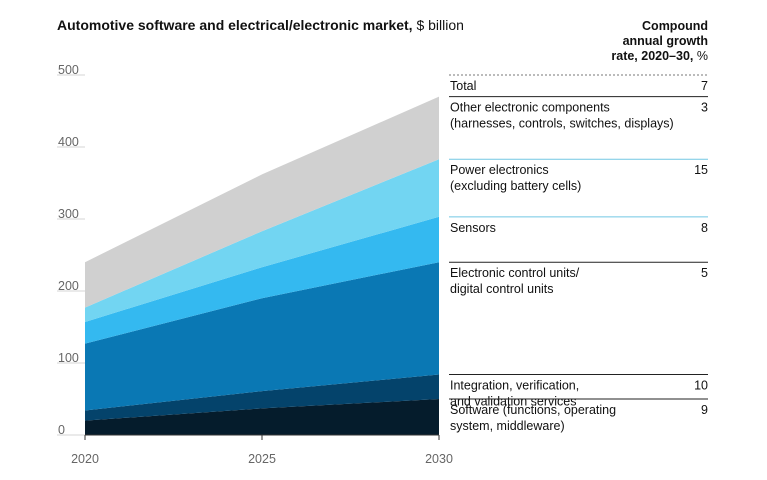 The height and width of the screenshot is (480, 767). I want to click on table-row-label-6-1: Integration, verification,, so click(514, 386).